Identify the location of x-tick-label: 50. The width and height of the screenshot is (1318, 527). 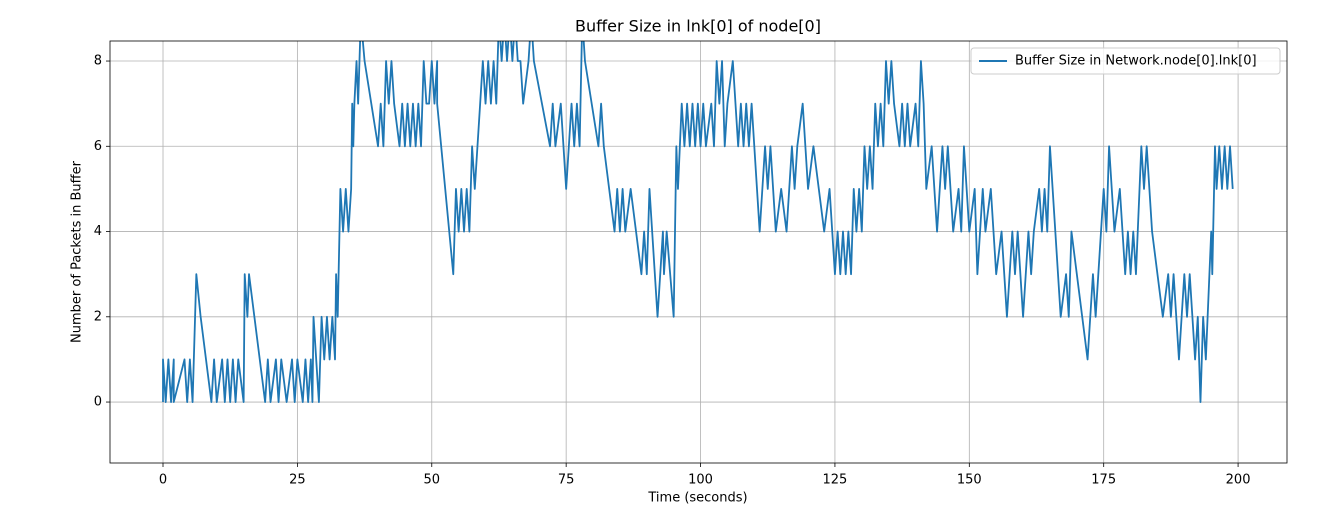
(431, 480).